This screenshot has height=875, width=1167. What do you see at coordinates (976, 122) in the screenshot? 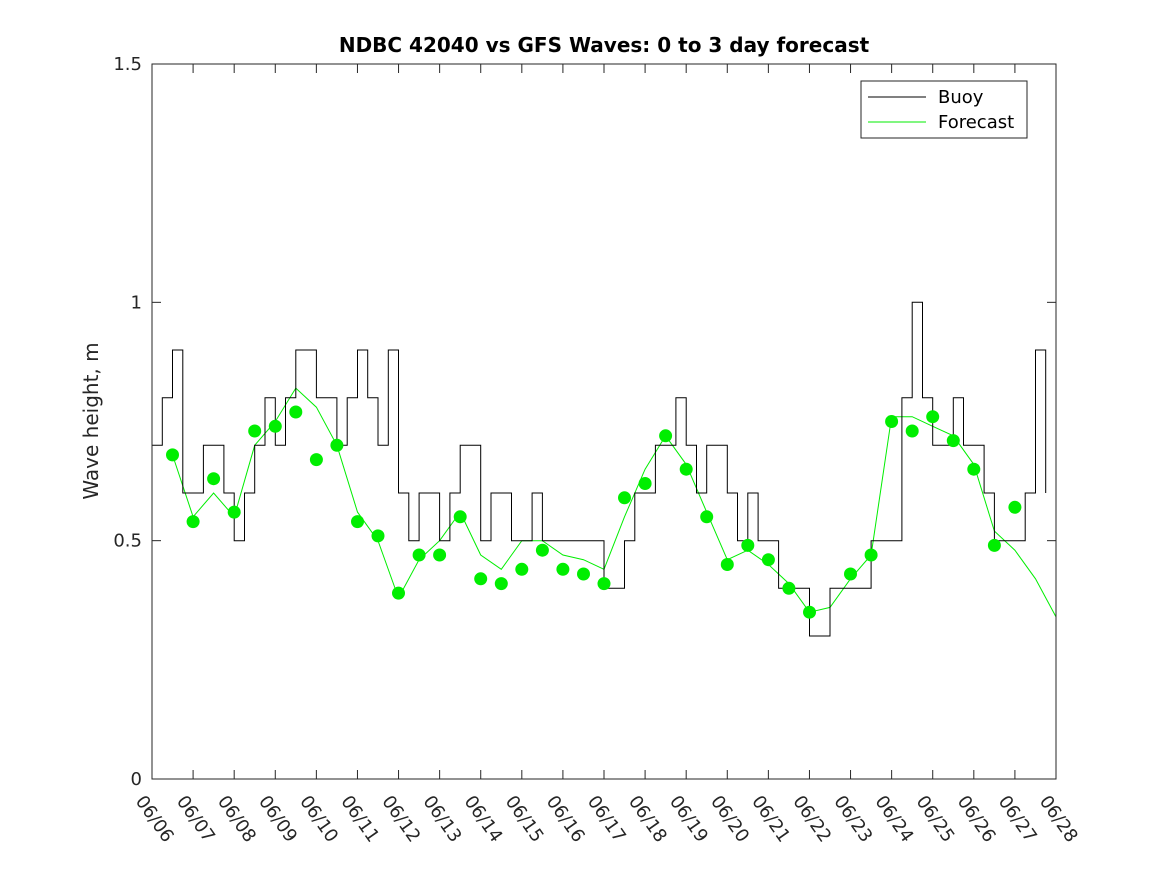
I see `legend-forecast-label: Forecast` at bounding box center [976, 122].